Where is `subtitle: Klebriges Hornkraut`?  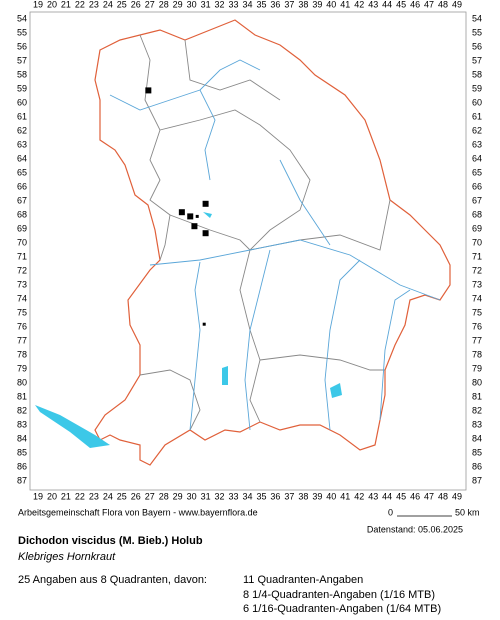
subtitle: Klebriges Hornkraut is located at coordinates (67, 557).